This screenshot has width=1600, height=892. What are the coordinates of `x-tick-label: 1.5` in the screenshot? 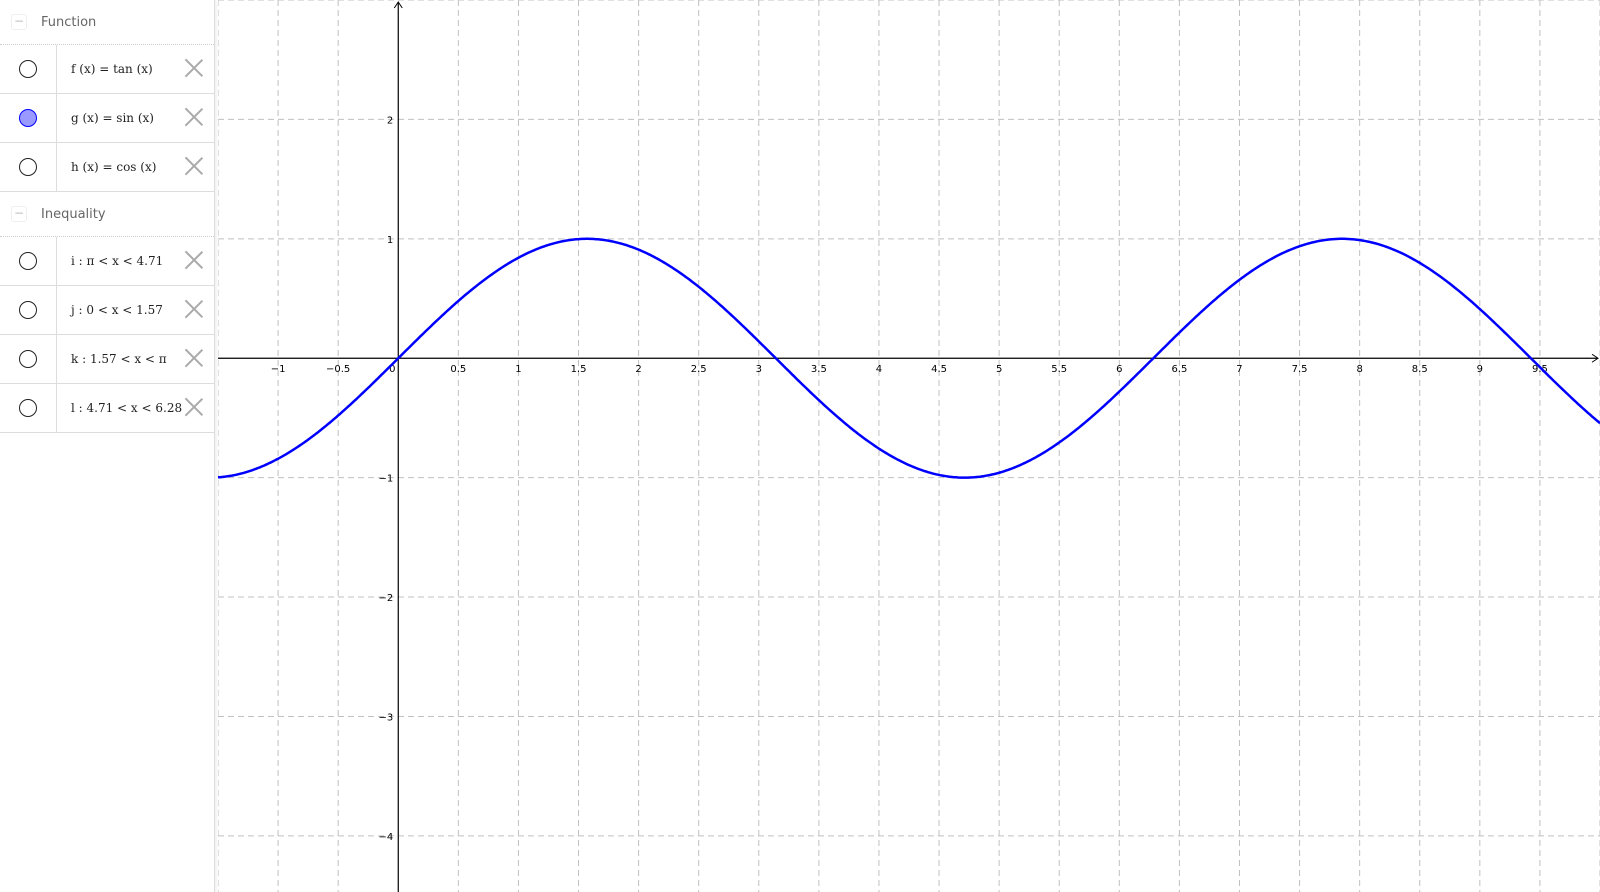 It's located at (579, 369).